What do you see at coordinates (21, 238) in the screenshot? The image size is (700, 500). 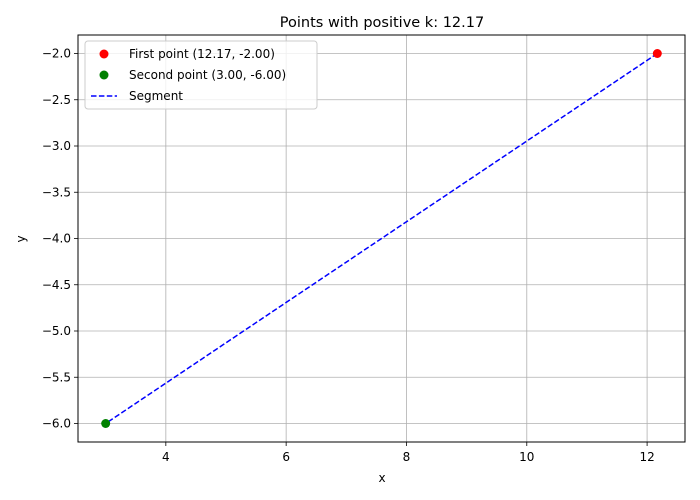 I see `y-axis-label: y` at bounding box center [21, 238].